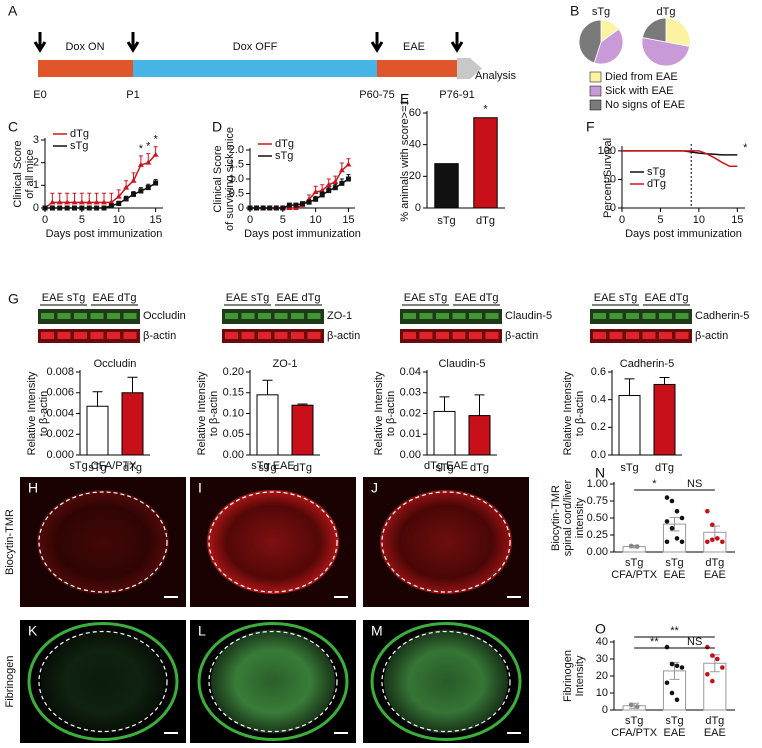 This screenshot has height=748, width=762. I want to click on y-tick-label: 0.00, so click(410, 455).